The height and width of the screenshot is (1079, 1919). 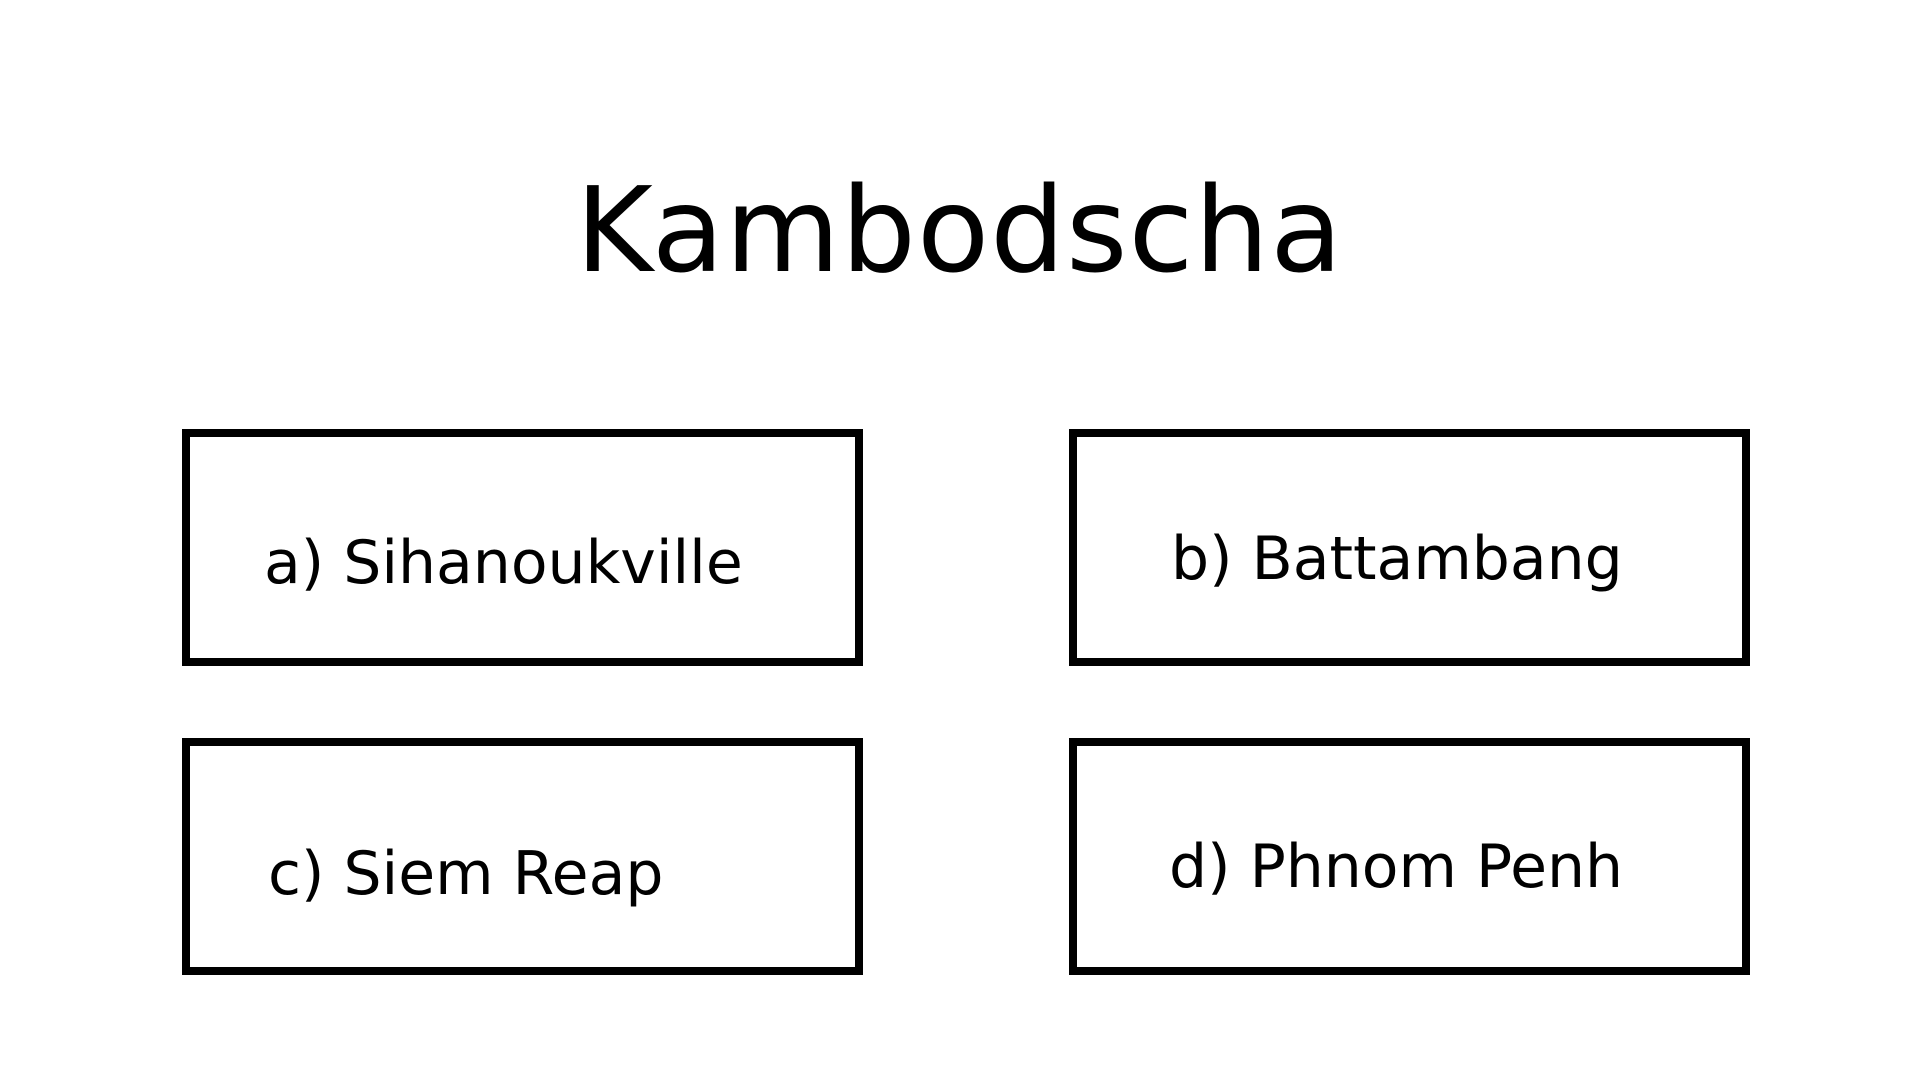 What do you see at coordinates (1396, 867) in the screenshot?
I see `answer-option-d-label: d) Phnom Penh` at bounding box center [1396, 867].